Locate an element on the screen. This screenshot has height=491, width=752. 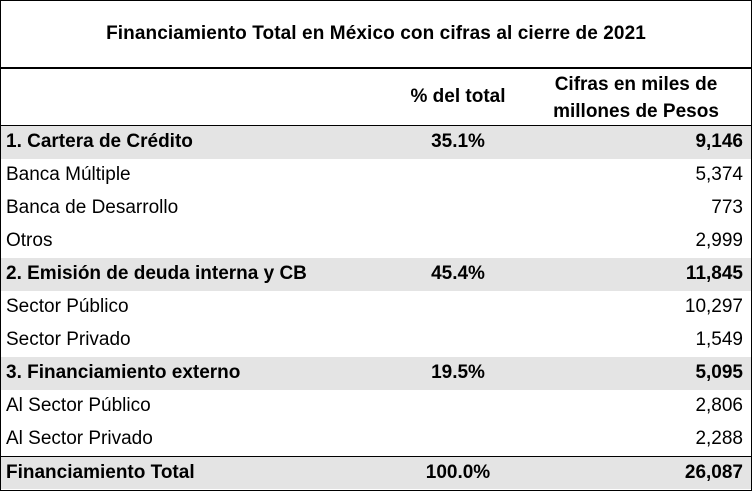
row-label: Banca Múltiple is located at coordinates (68, 174).